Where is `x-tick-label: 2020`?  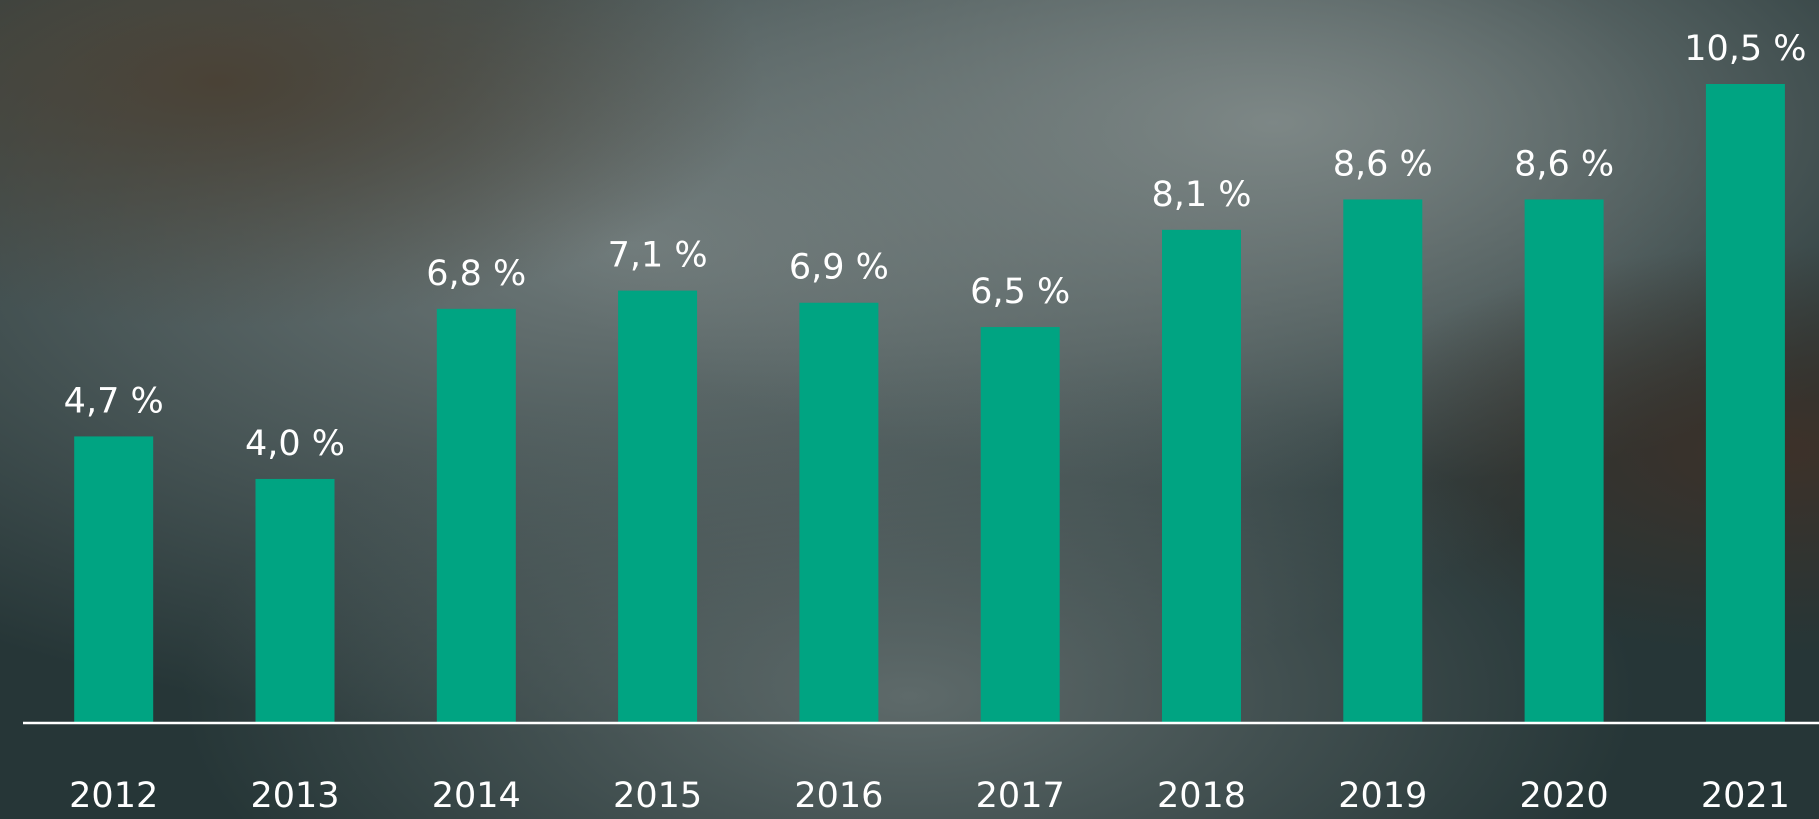 x-tick-label: 2020 is located at coordinates (1564, 796).